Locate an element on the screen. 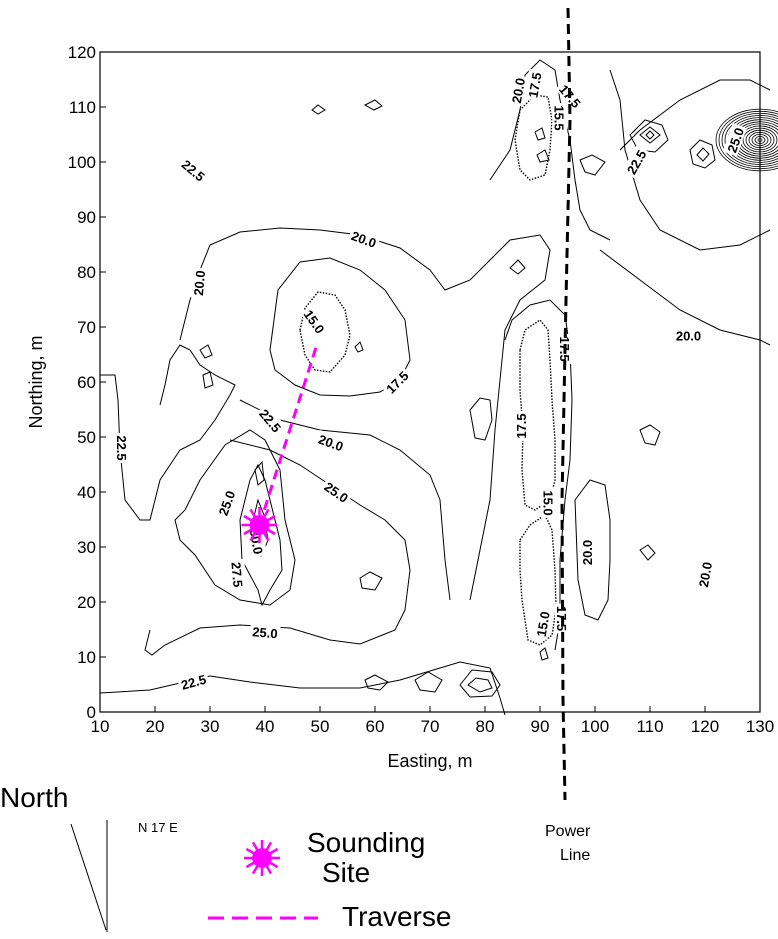 The image size is (778, 939). y-tick-label: 90 is located at coordinates (86, 217).